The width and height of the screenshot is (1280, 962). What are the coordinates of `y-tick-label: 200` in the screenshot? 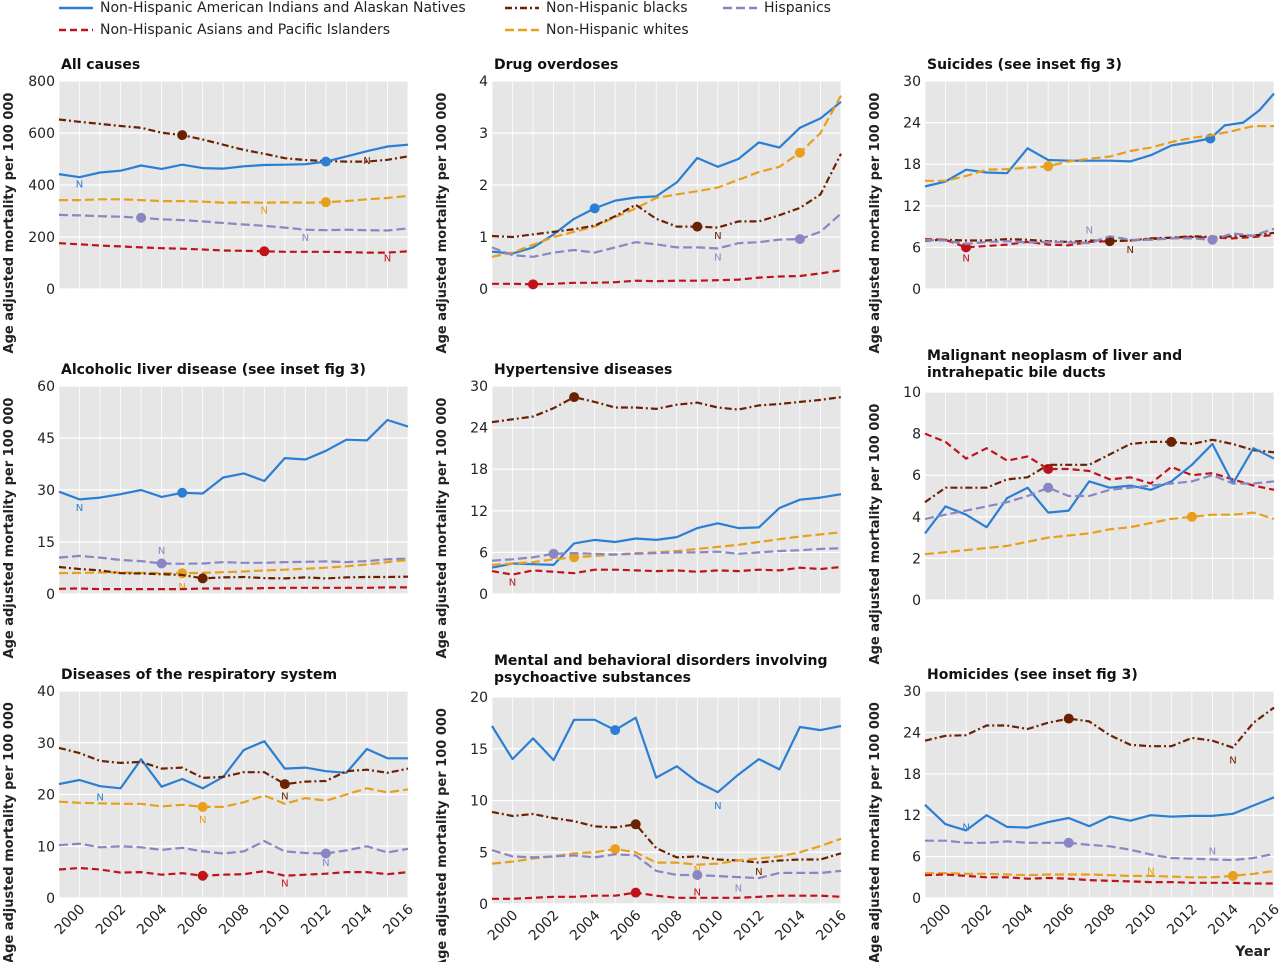 It's located at (41, 238).